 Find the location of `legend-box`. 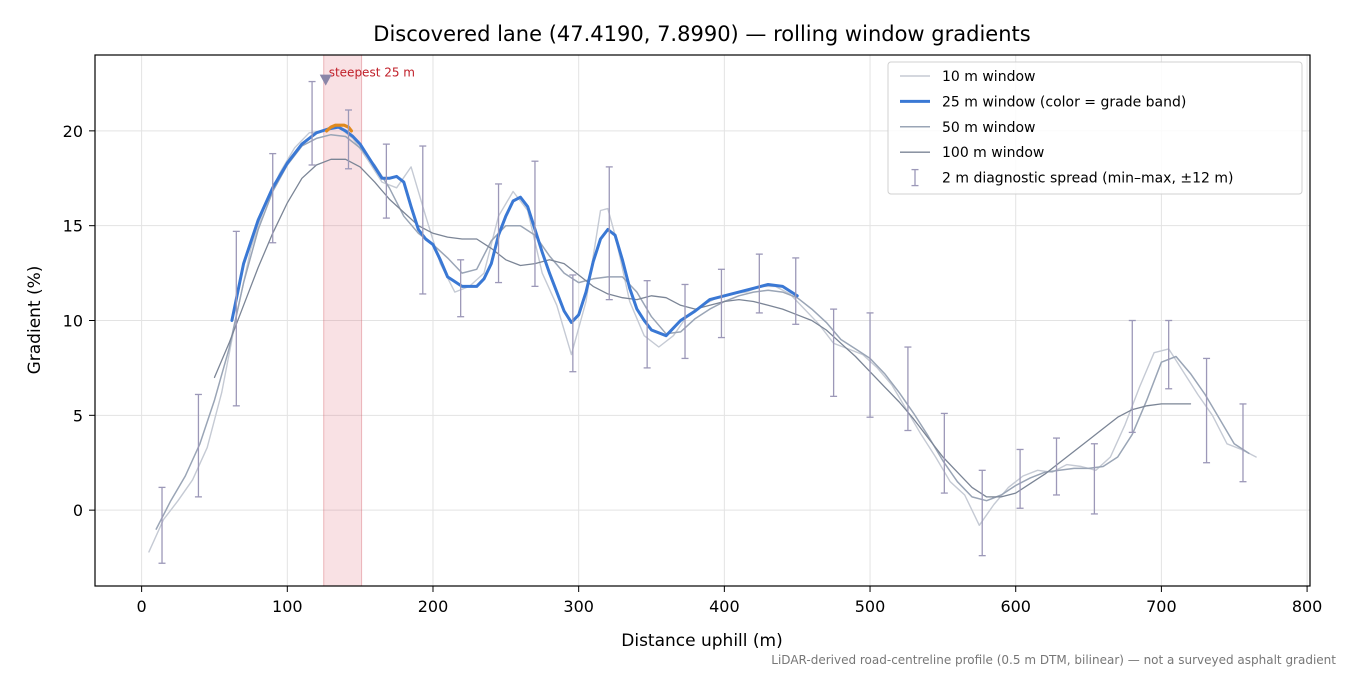

legend-box is located at coordinates (1095, 128).